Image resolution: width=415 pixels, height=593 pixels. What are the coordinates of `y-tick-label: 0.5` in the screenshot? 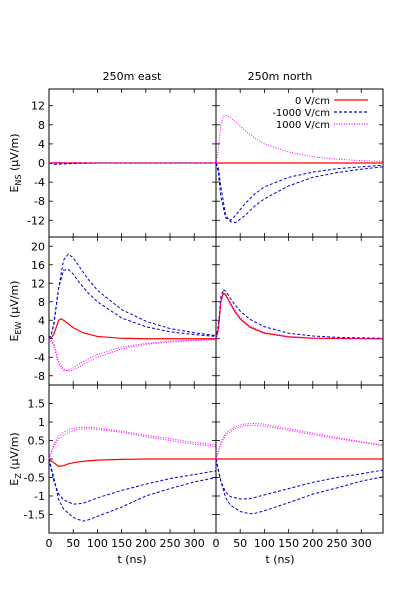 It's located at (37, 441).